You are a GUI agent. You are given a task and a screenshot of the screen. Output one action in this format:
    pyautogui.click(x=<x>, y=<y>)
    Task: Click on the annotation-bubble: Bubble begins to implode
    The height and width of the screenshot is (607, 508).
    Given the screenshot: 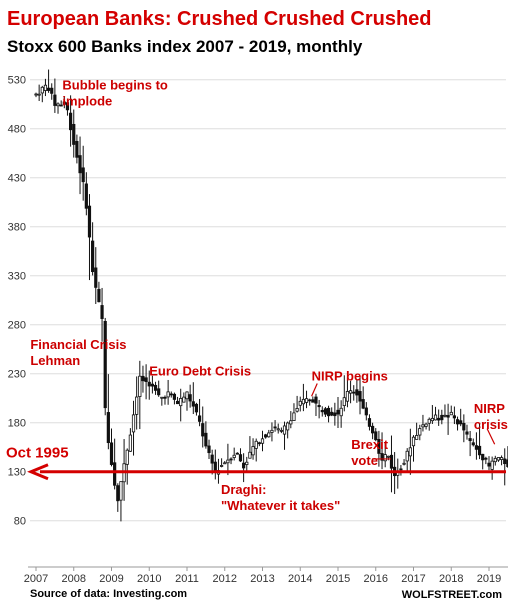 What is the action you would take?
    pyautogui.click(x=115, y=93)
    